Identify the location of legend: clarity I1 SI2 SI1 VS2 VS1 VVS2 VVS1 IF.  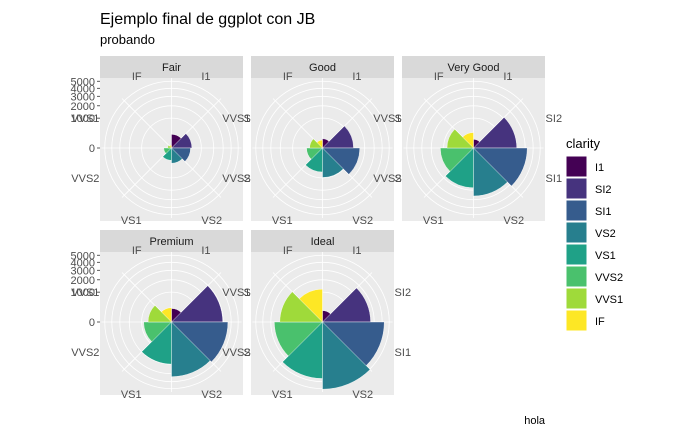
(594, 234).